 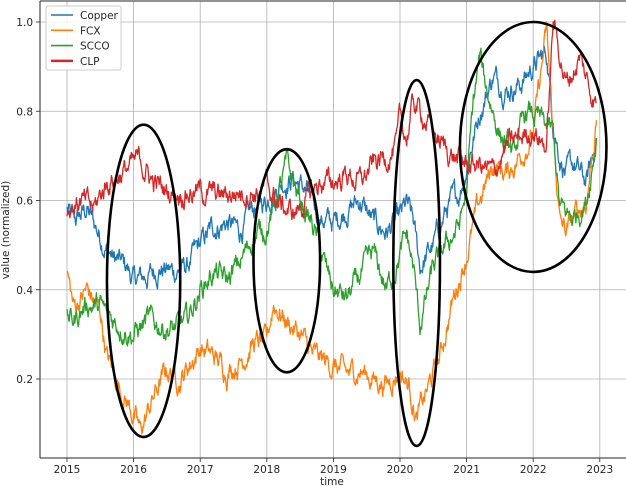 I want to click on legend-box, so click(x=83, y=38).